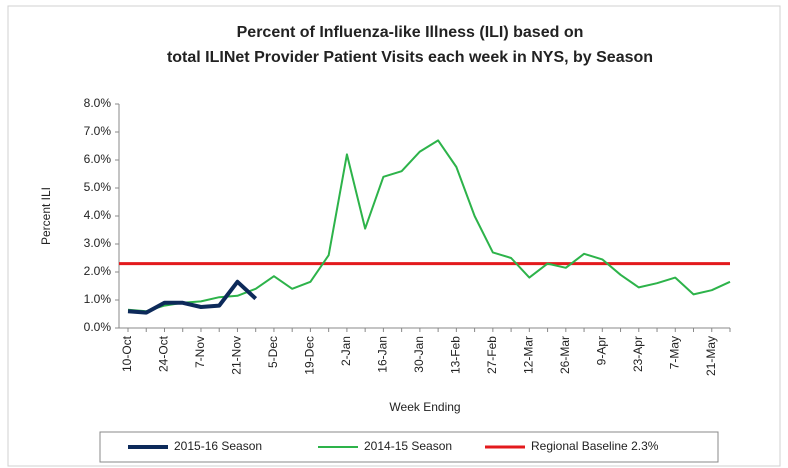 The height and width of the screenshot is (468, 788). I want to click on y-tick-label: 8.0%, so click(98, 103).